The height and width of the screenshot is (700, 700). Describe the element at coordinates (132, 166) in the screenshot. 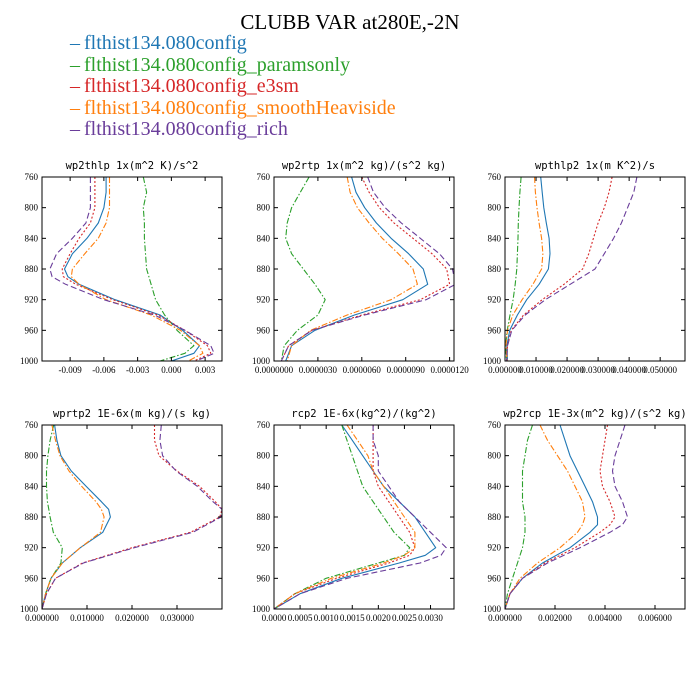

I see `panel-title: wp2thlp 1x(m^2 K)/s^2` at that location.